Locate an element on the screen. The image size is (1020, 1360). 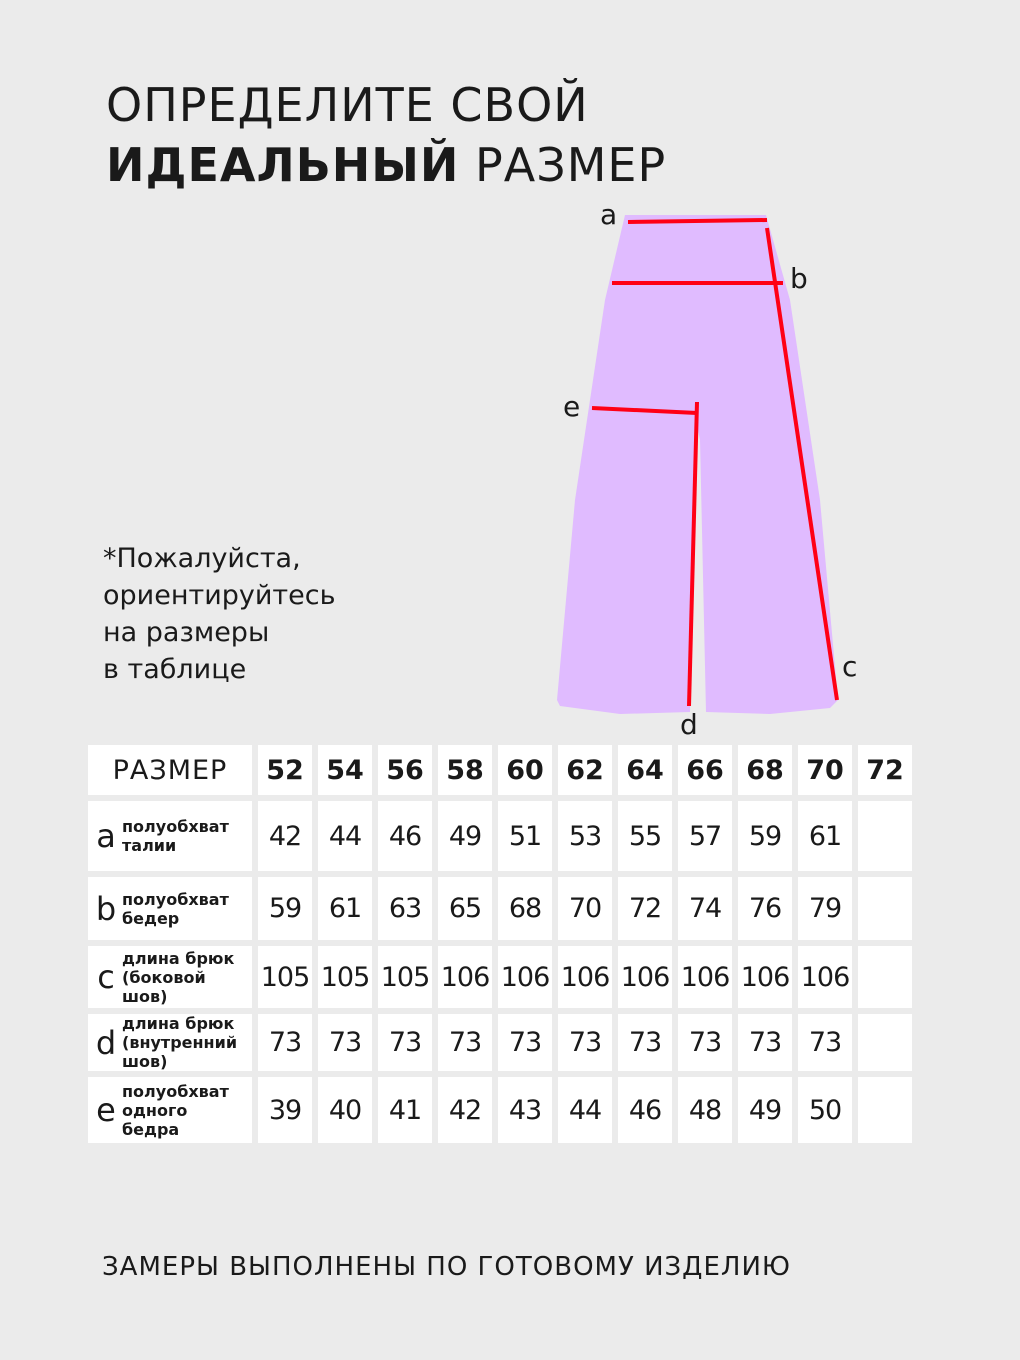
row-letter: b is located at coordinates (106, 908).